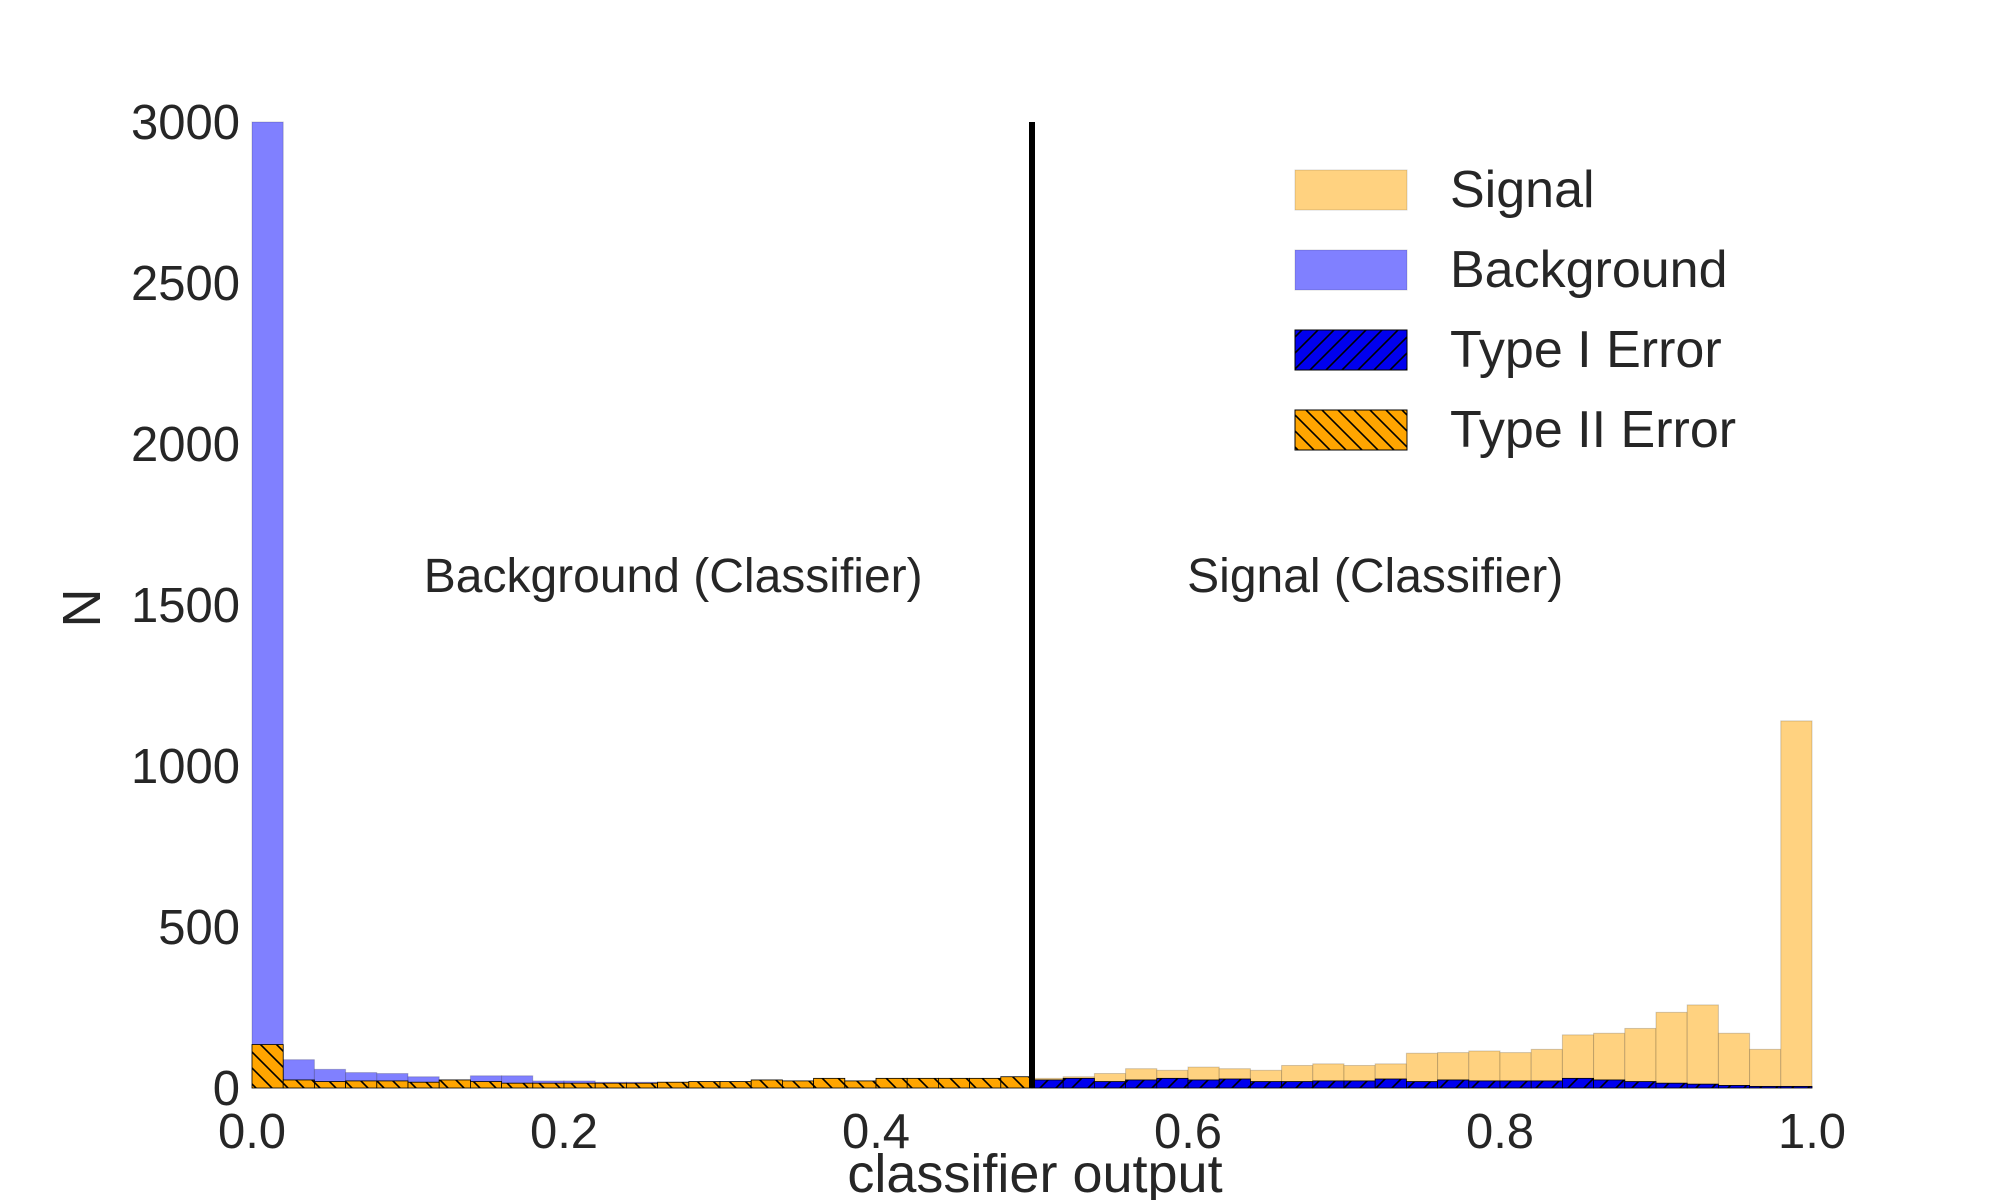 This screenshot has height=1200, width=2000. What do you see at coordinates (564, 1132) in the screenshot?
I see `x-tick-label: 0.2` at bounding box center [564, 1132].